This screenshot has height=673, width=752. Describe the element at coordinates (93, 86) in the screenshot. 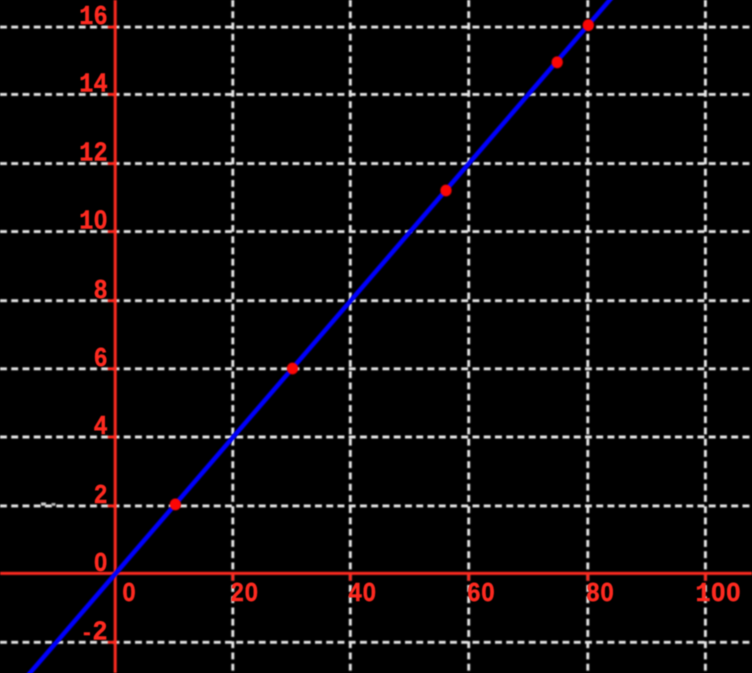

I see `svg-text: 14` at that location.